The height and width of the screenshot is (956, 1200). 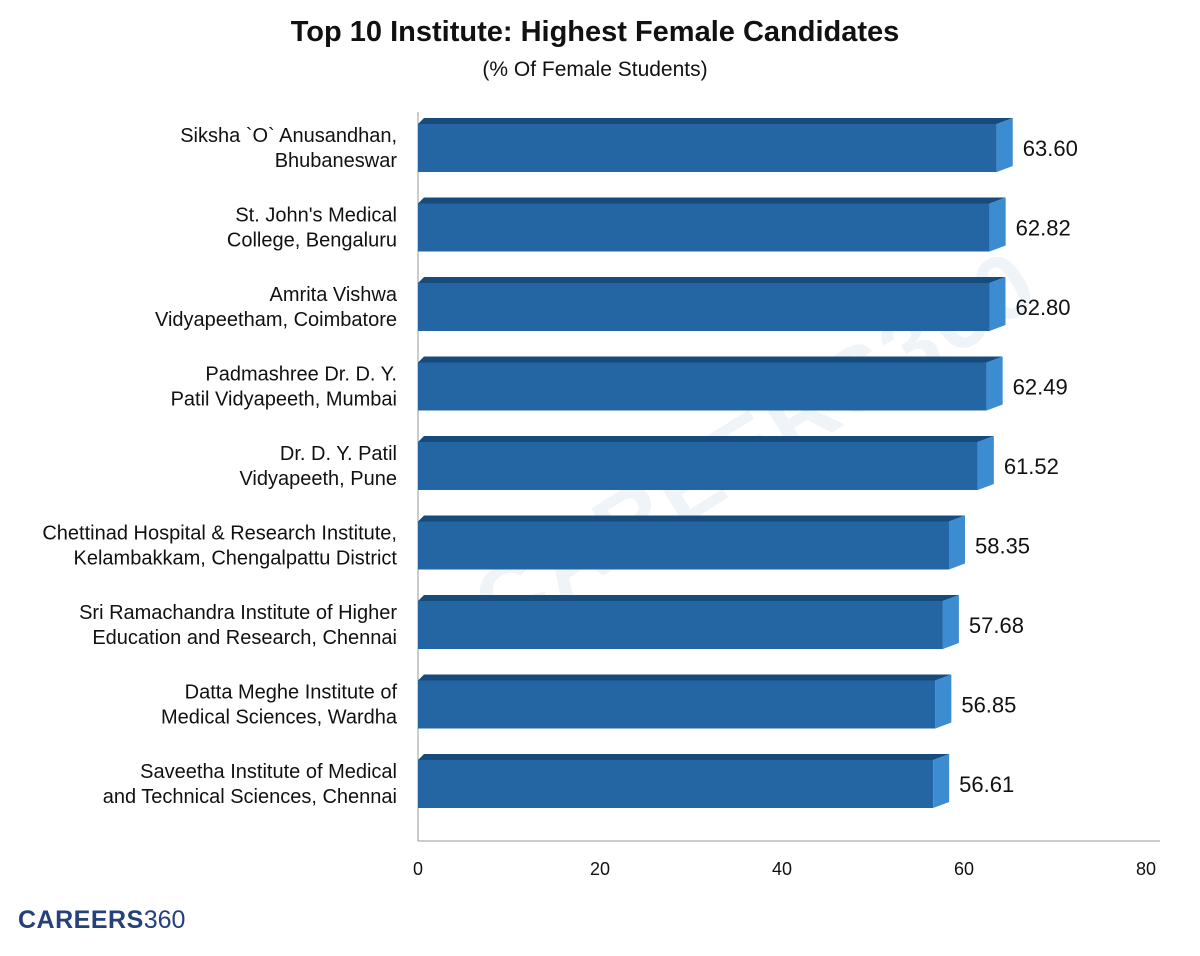 What do you see at coordinates (418, 869) in the screenshot?
I see `x-tick-label: 0` at bounding box center [418, 869].